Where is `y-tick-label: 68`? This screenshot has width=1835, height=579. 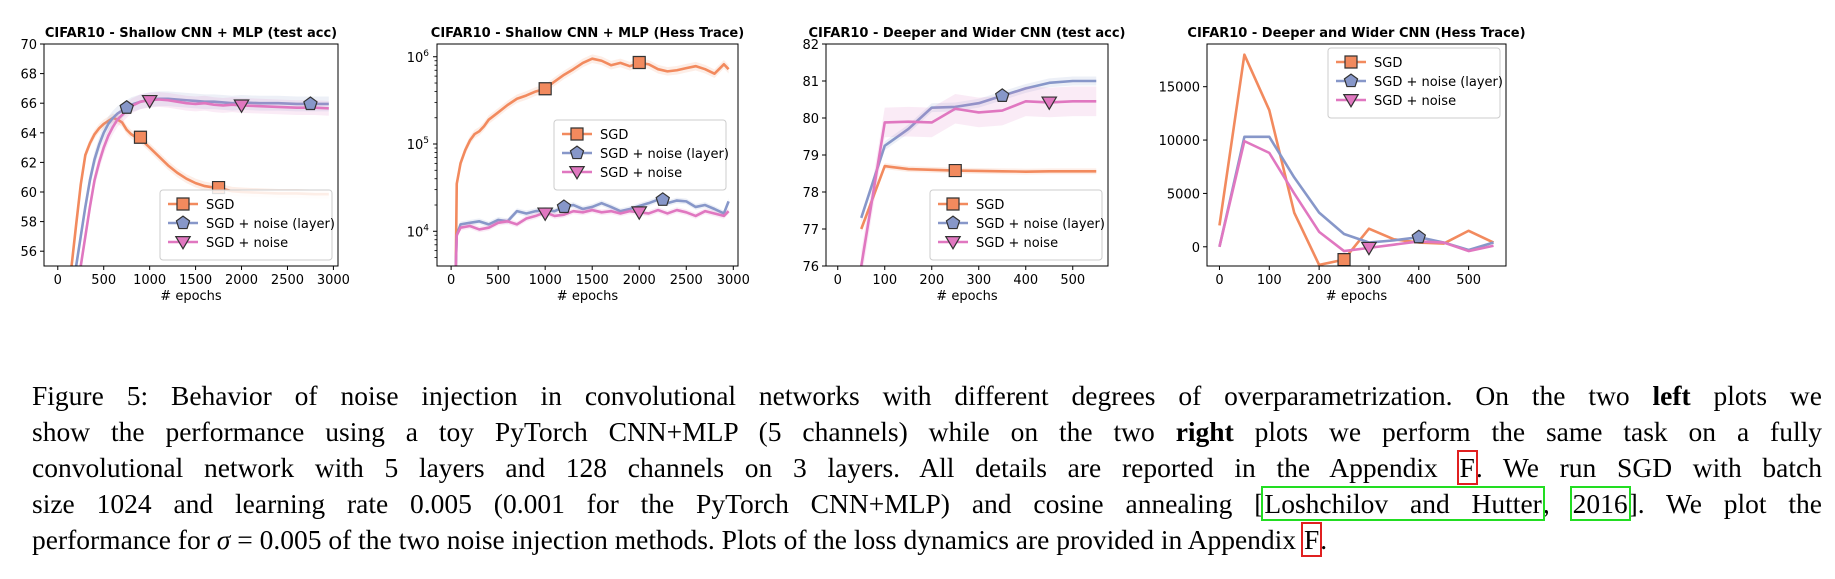 y-tick-label: 68 is located at coordinates (28, 75).